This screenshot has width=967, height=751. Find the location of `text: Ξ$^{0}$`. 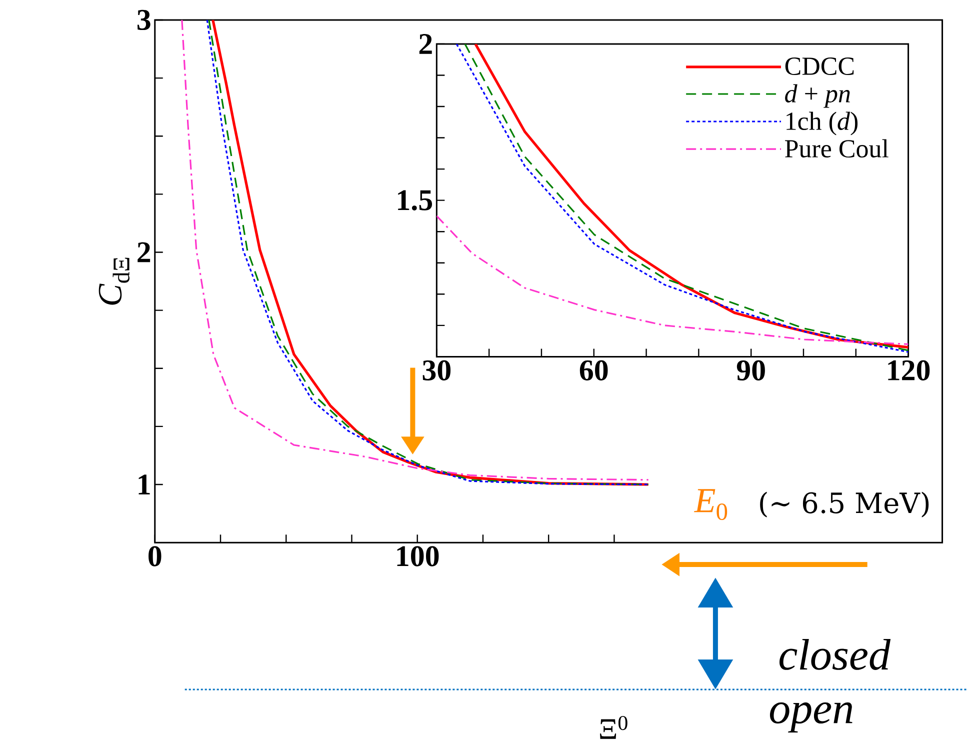

text: Ξ$^{0}$ is located at coordinates (614, 727).